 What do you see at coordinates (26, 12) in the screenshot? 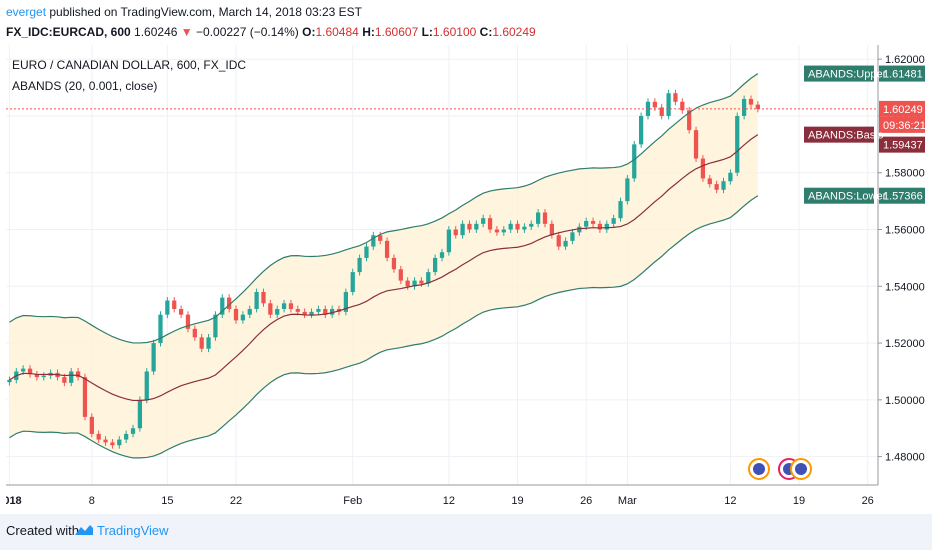
I see `author-link: everget` at bounding box center [26, 12].